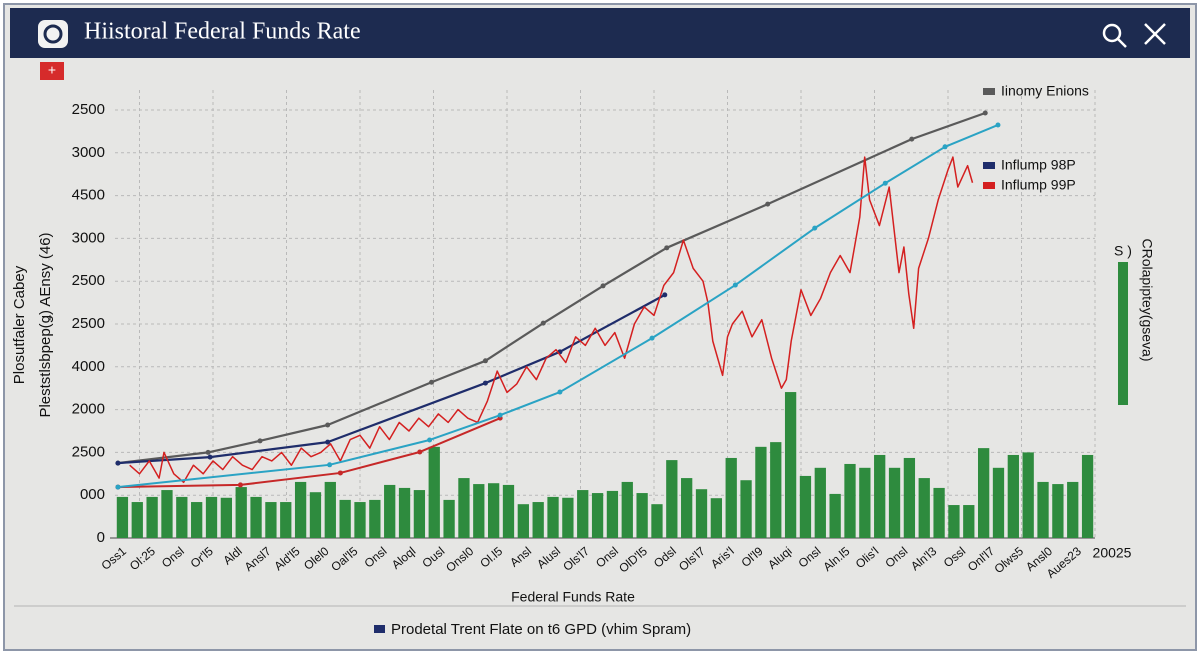 Image resolution: width=1200 pixels, height=659 pixels. I want to click on close-button, so click(1155, 34).